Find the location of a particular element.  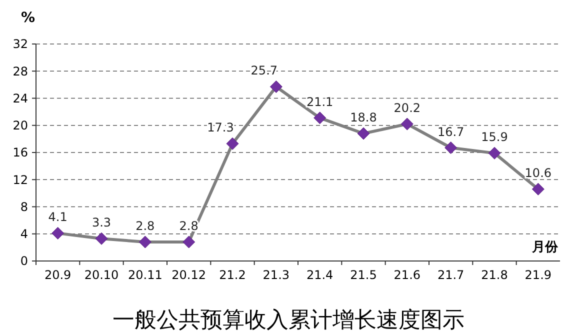

data-label: 2.8 is located at coordinates (145, 226).